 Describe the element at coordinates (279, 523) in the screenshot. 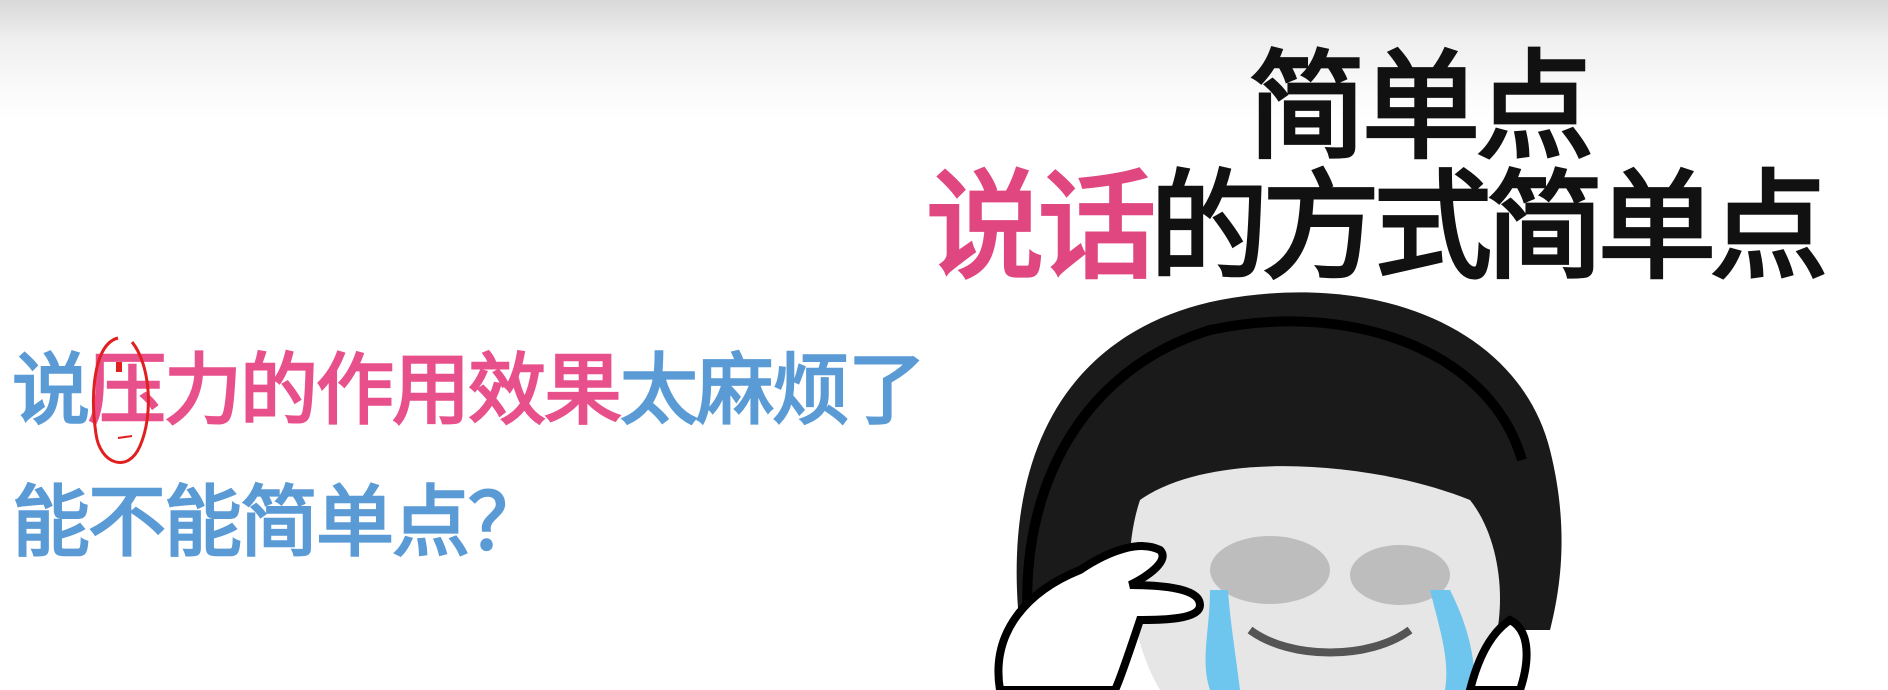

I see `question-line-2: 能不能简单点？` at that location.